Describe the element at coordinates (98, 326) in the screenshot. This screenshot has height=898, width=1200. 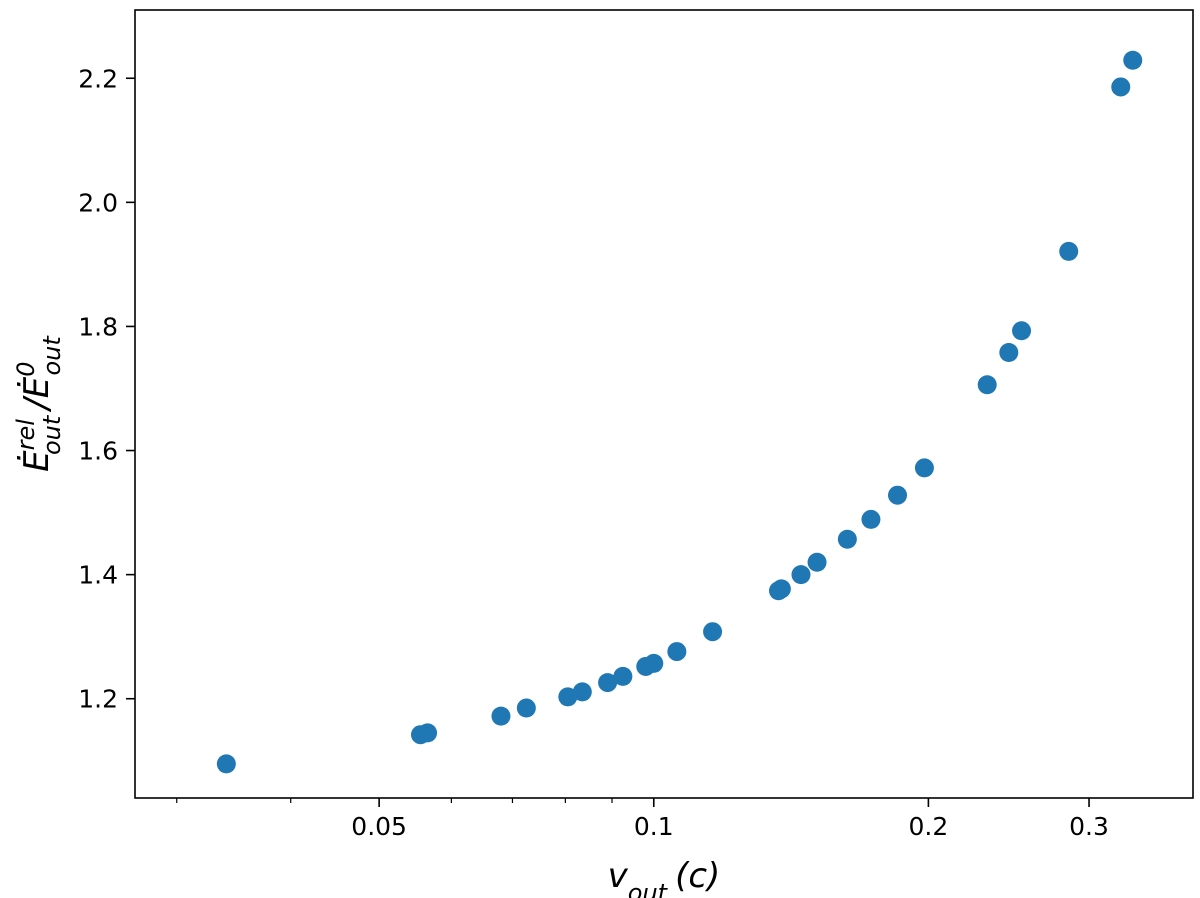
I see `y-tick-label: 1.8` at that location.